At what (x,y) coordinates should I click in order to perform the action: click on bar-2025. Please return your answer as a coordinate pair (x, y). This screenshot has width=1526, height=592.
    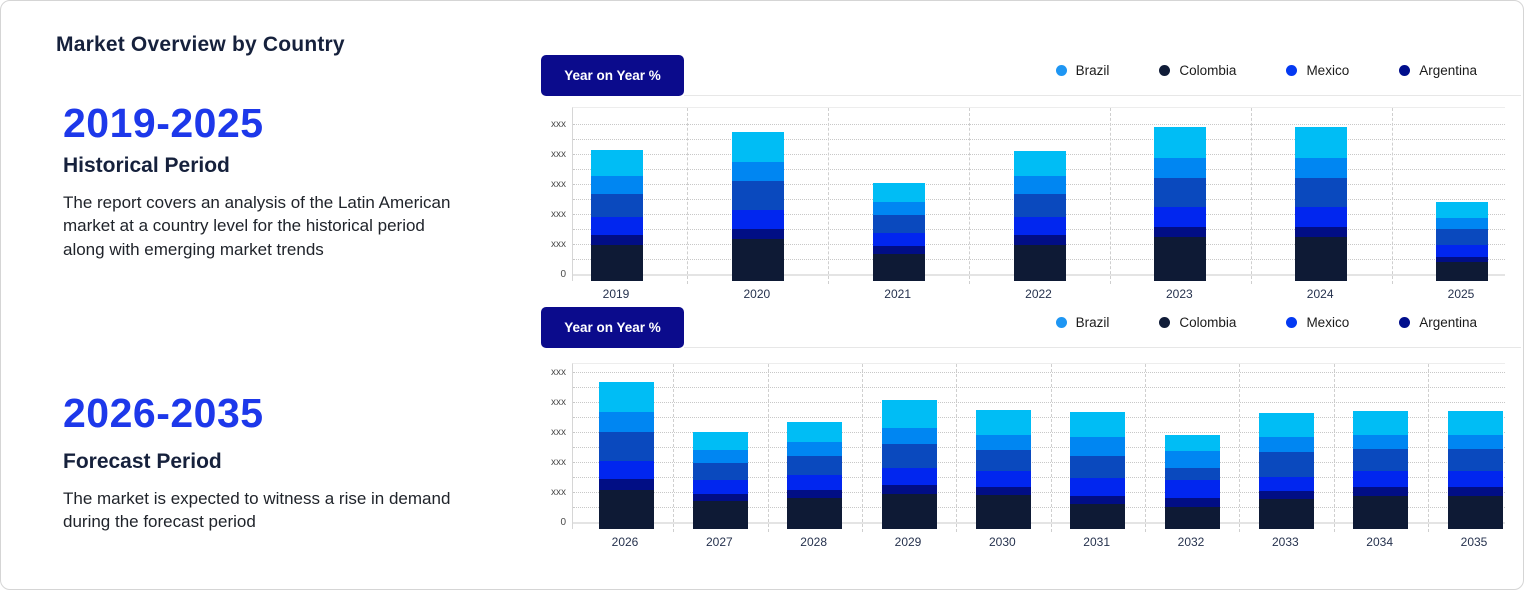
    Looking at the image, I should click on (1462, 241).